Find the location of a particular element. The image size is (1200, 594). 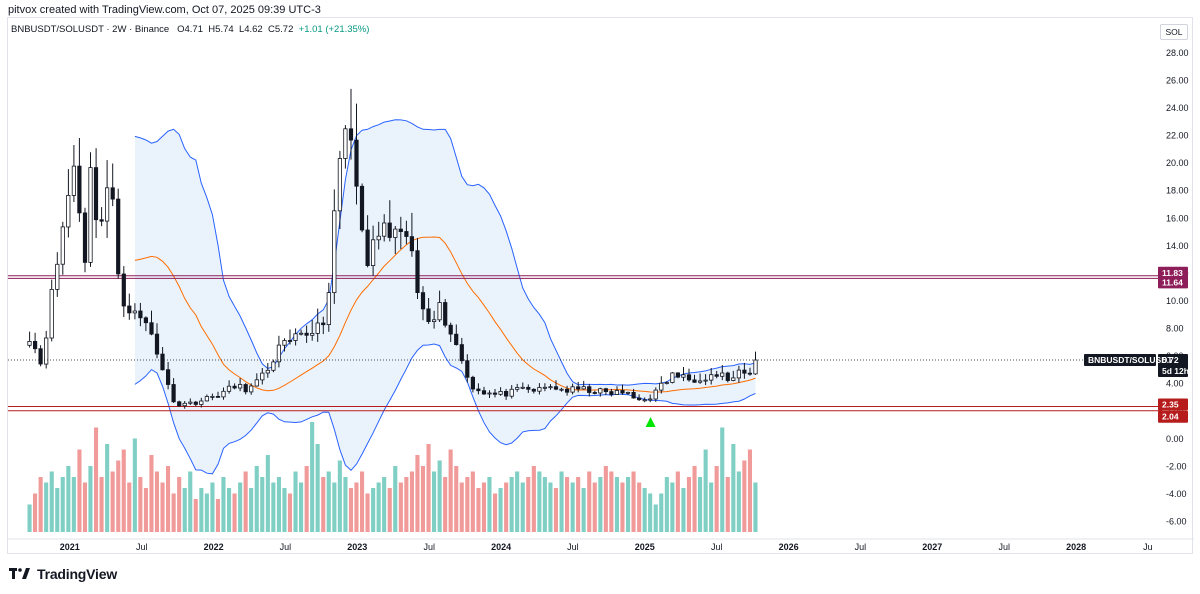

x-tick-label: 2024 is located at coordinates (501, 547).